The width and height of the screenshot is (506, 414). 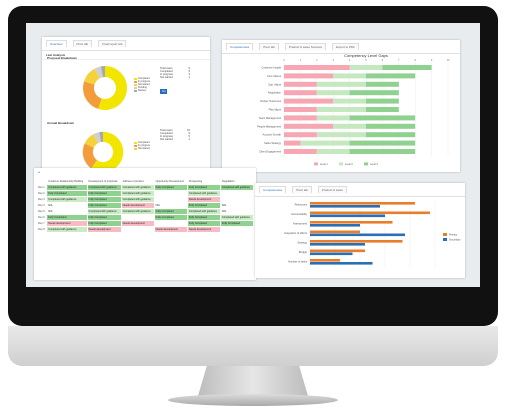 What do you see at coordinates (305, 46) in the screenshot?
I see `tab-product-sales: Product & sales Success` at bounding box center [305, 46].